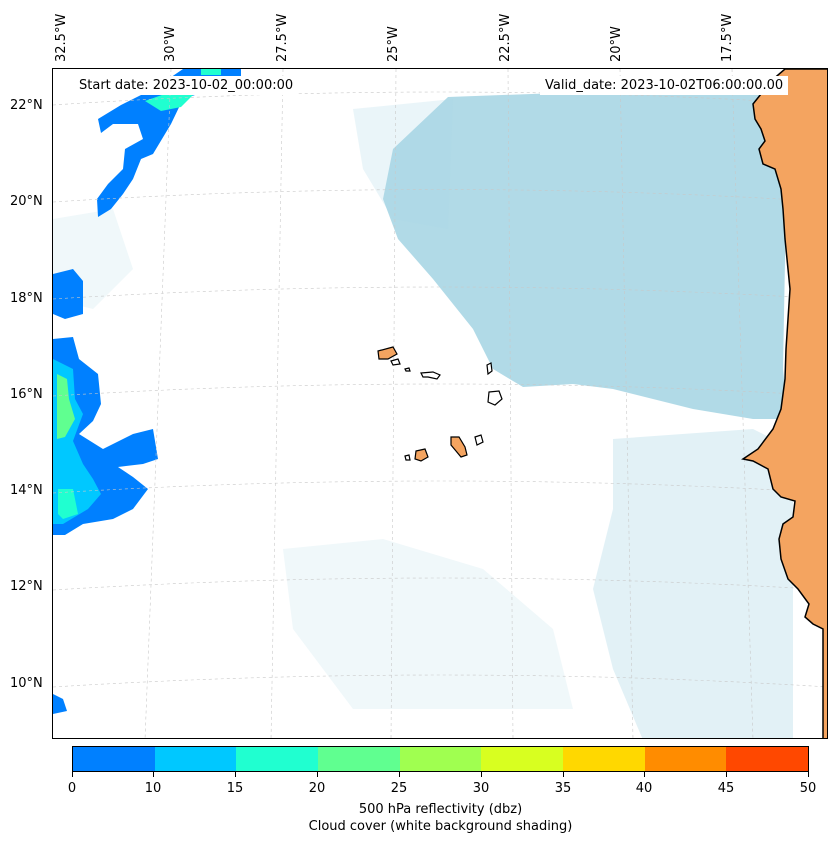 This screenshot has width=837, height=843. Describe the element at coordinates (26, 683) in the screenshot. I see `lat-label-10n: 10°N` at that location.